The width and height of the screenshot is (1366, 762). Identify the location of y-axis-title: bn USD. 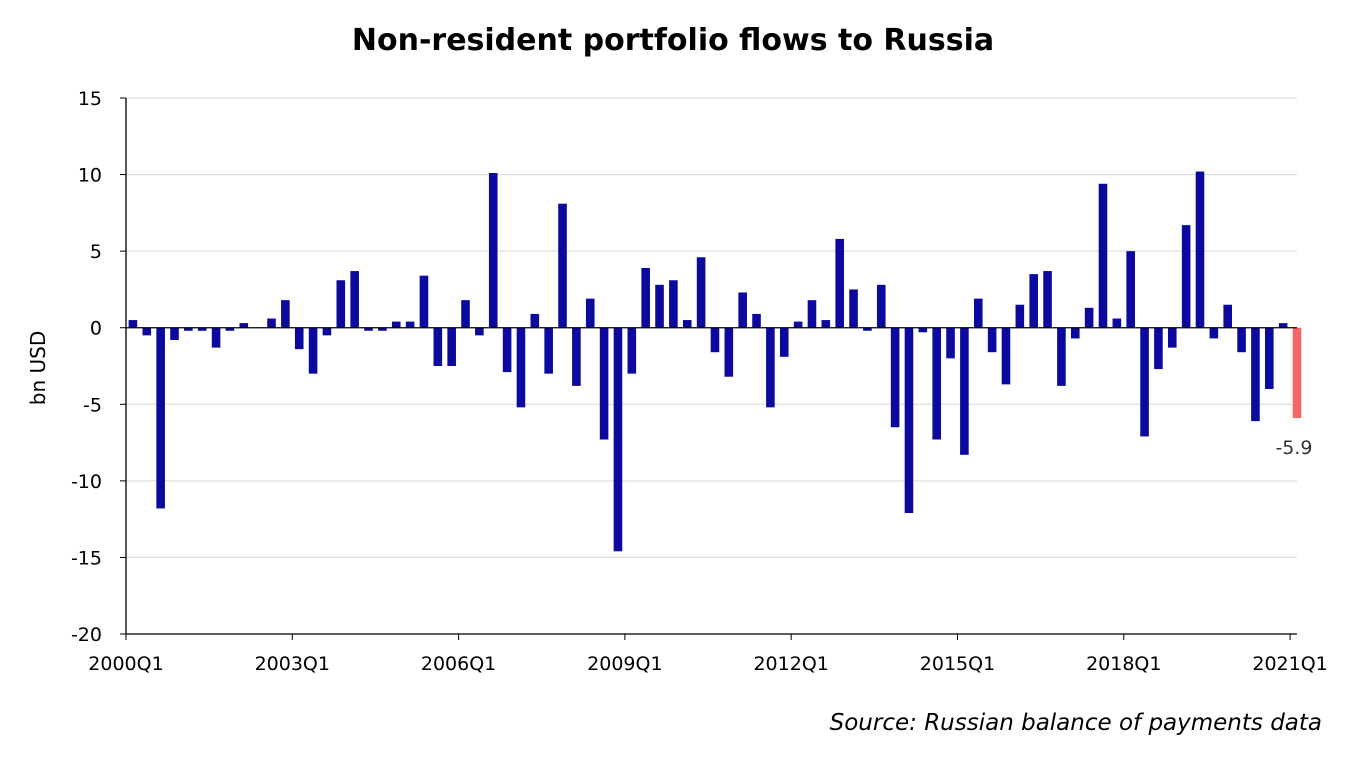
(38, 368).